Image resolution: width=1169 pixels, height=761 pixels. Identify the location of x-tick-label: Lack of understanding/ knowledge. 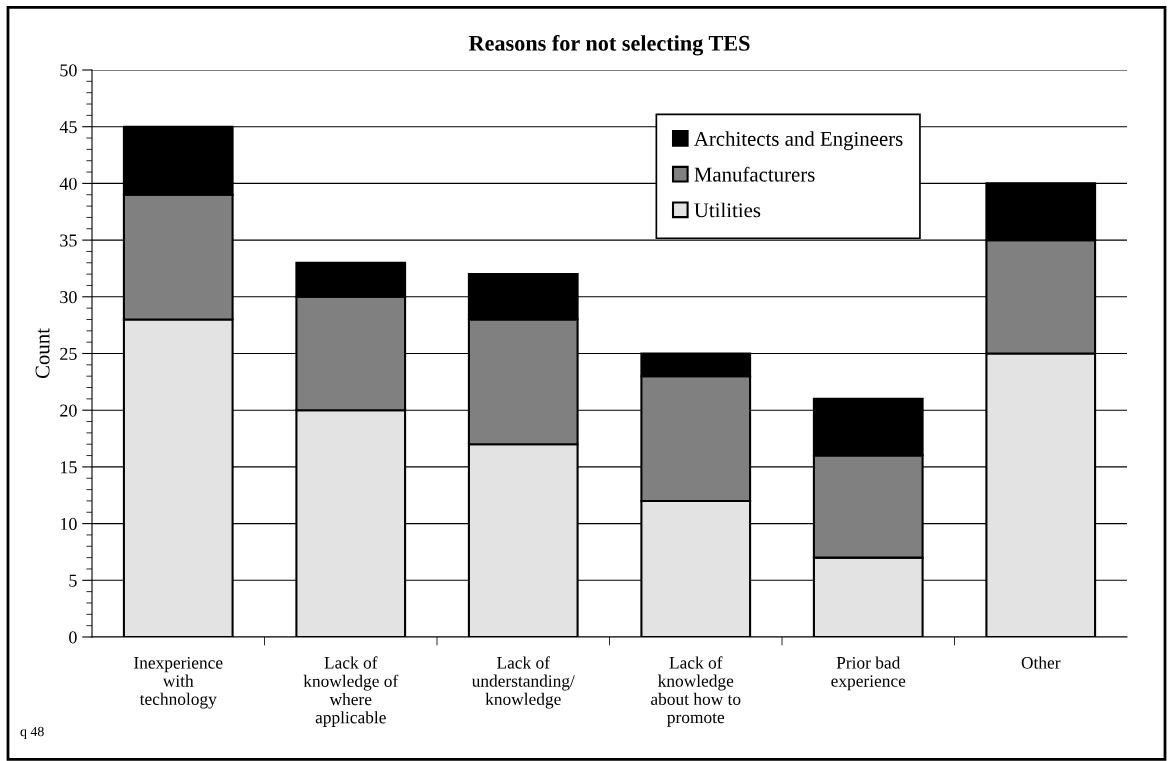
(523, 682).